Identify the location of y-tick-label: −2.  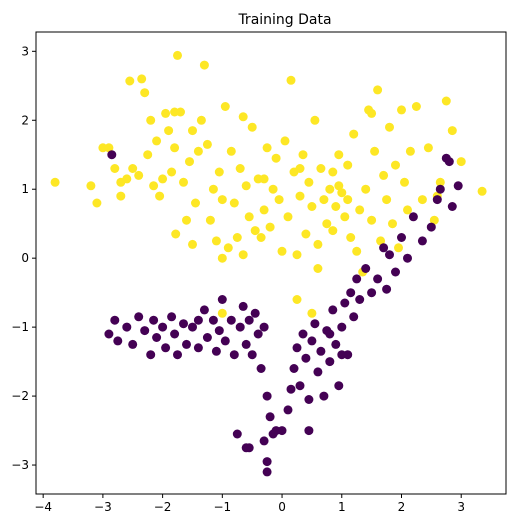
(20, 396).